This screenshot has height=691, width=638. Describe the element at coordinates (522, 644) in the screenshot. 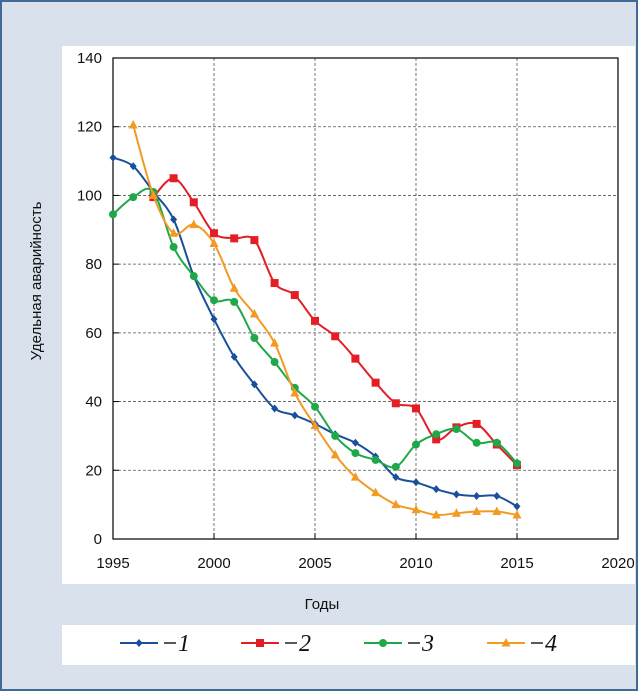

I see `legend-item-4: 4` at that location.